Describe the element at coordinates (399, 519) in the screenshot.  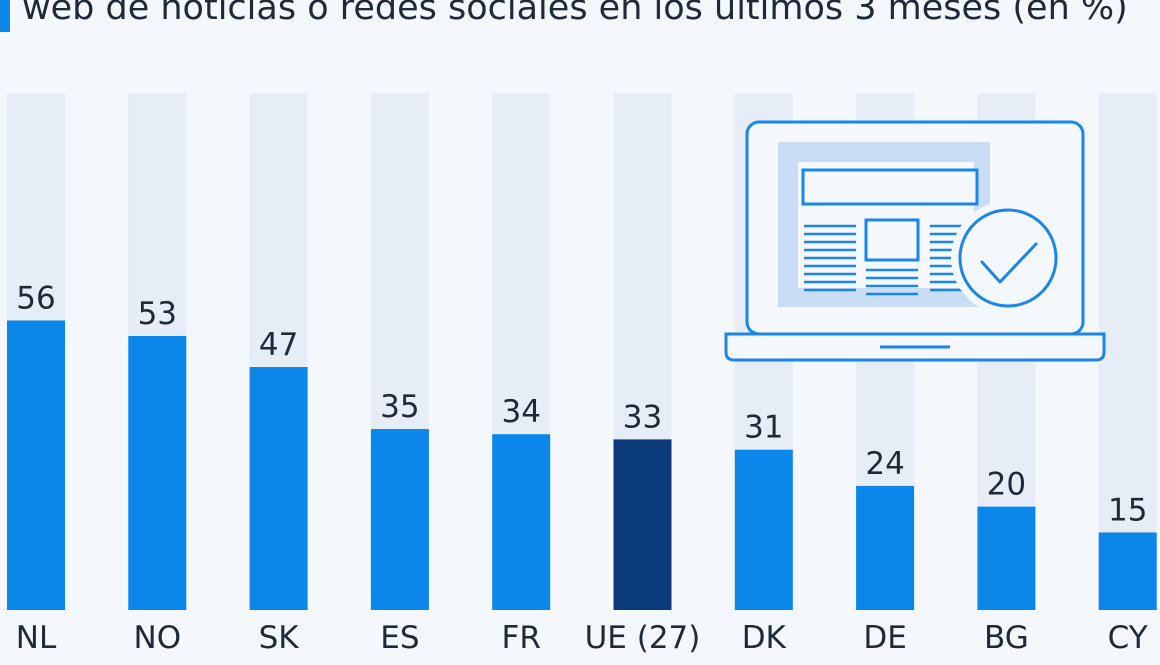
I see `bar-es` at that location.